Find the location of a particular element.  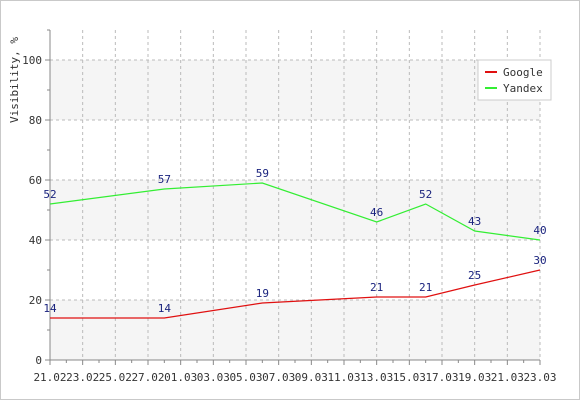

data-label-yandex: 46 is located at coordinates (376, 212).